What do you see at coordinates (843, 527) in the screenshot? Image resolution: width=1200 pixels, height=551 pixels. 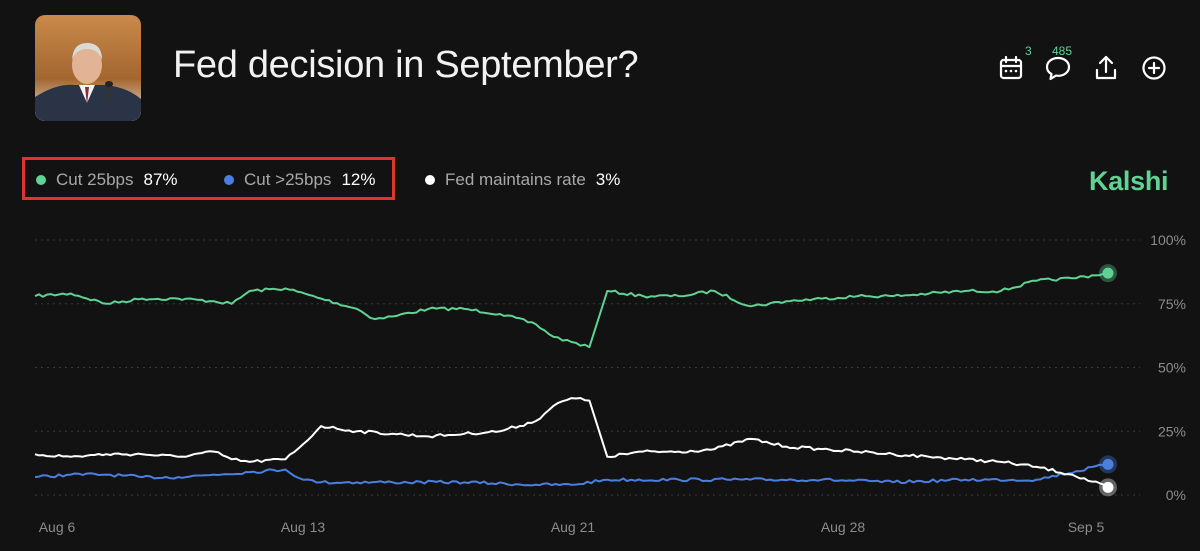 I see `x-tick-label: Aug 28` at bounding box center [843, 527].